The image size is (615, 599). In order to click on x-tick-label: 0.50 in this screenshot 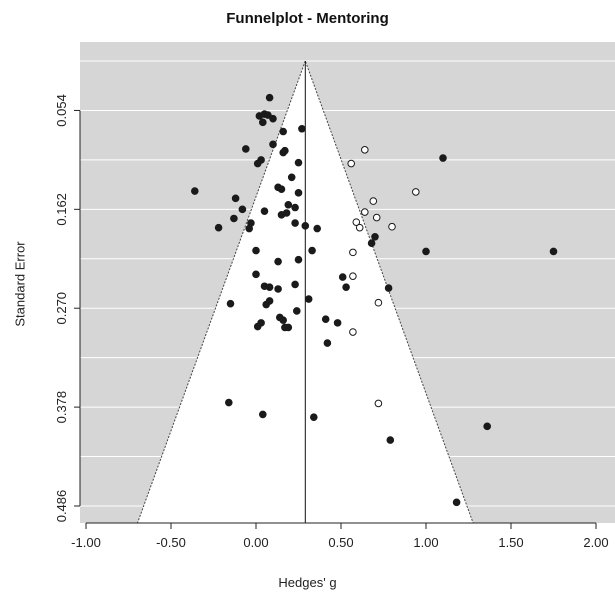, I will do `click(340, 542)`.